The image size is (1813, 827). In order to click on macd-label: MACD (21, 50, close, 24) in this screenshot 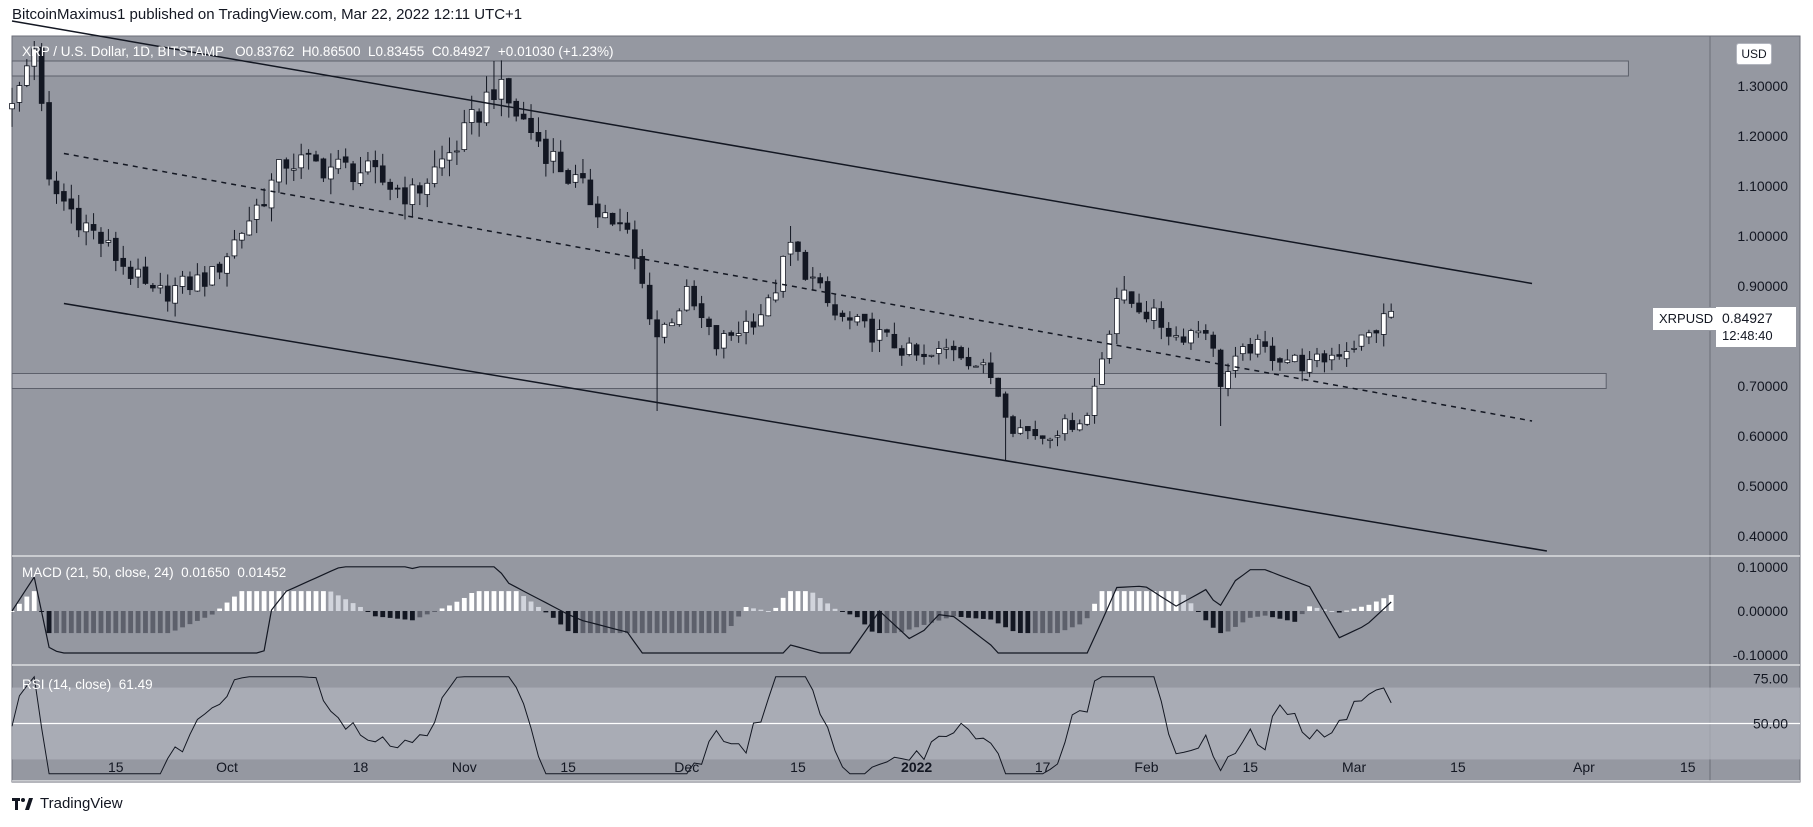, I will do `click(98, 572)`.